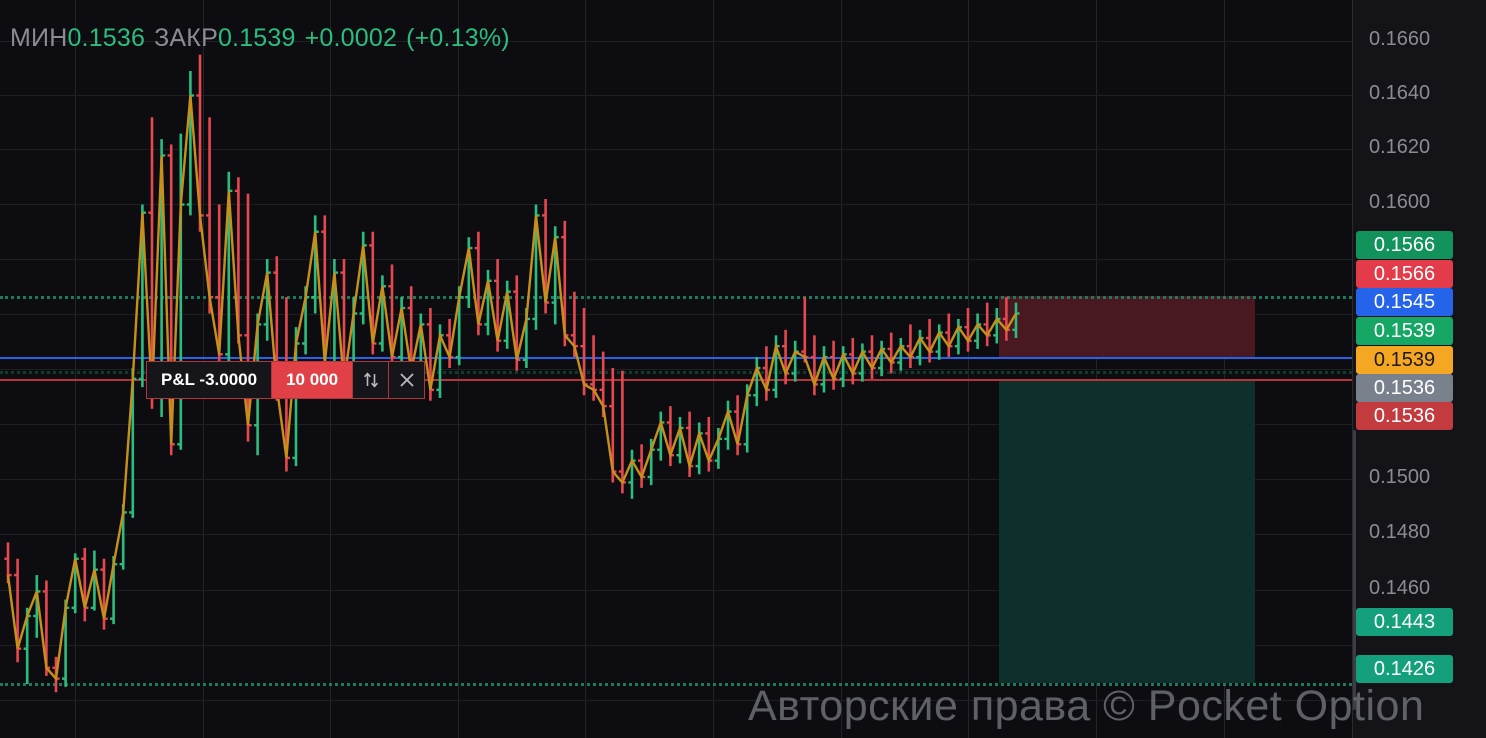 The width and height of the screenshot is (1486, 738). I want to click on price-badge-high-green: 0.1566, so click(1404, 245).